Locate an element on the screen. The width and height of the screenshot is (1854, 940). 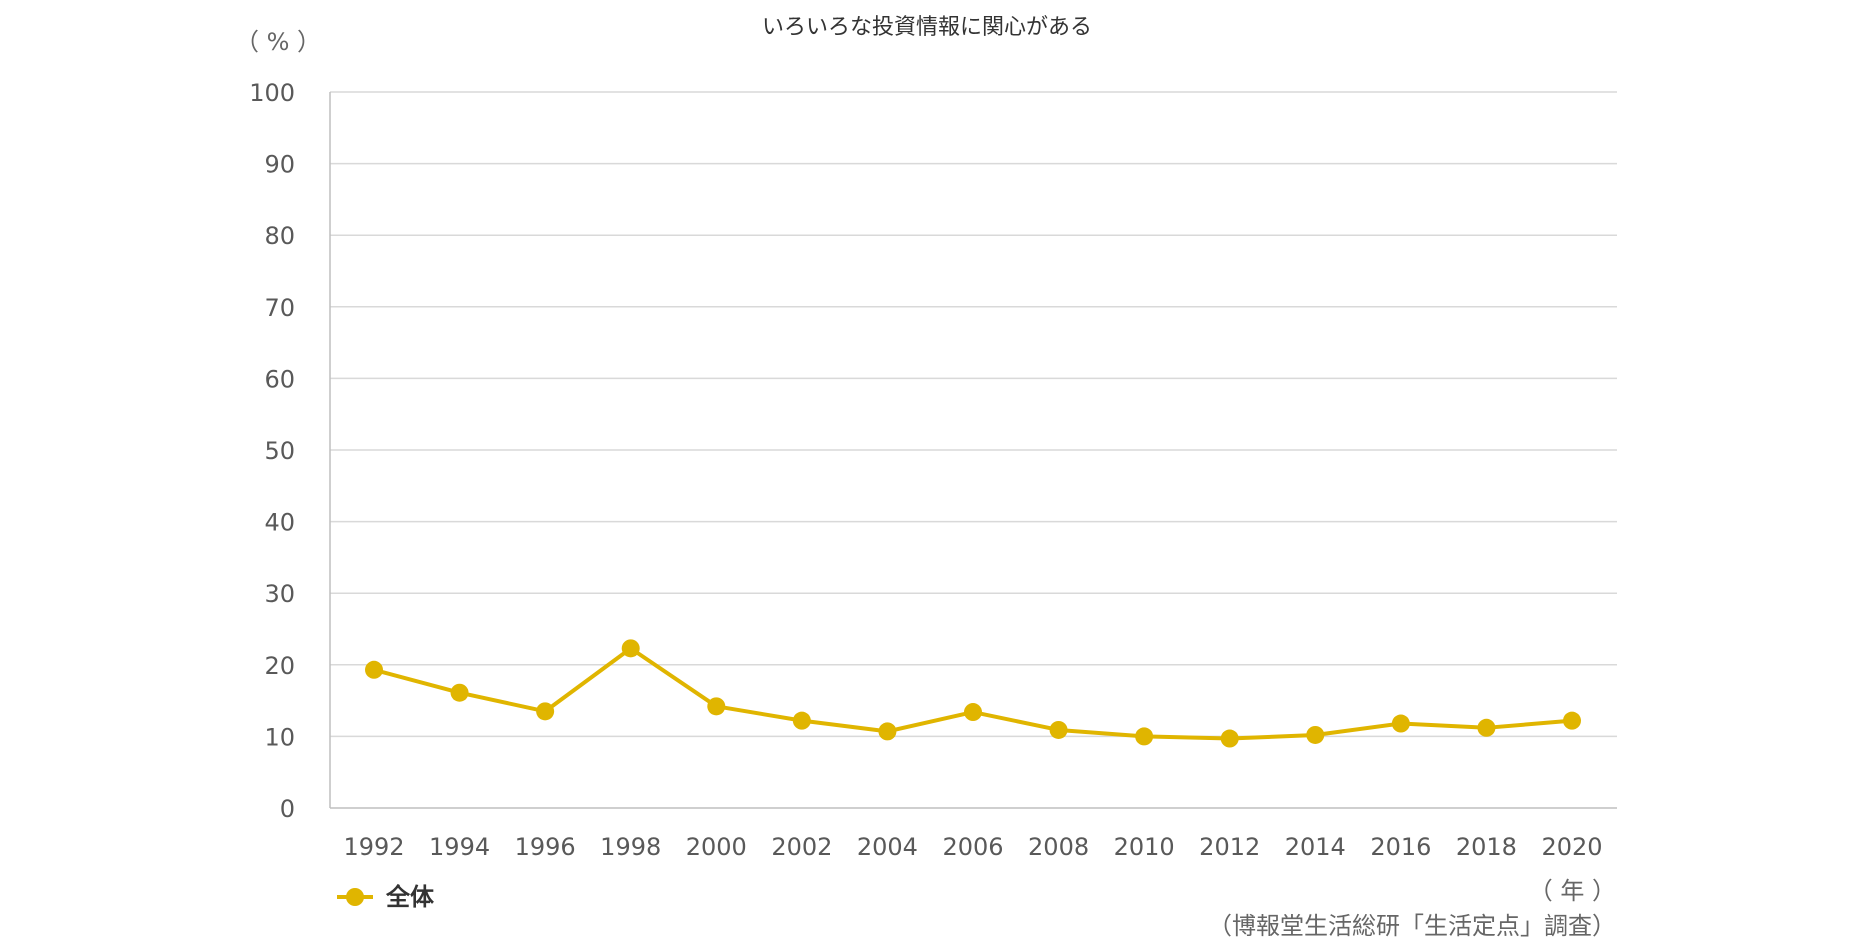
data-point-1998 is located at coordinates (630, 648).